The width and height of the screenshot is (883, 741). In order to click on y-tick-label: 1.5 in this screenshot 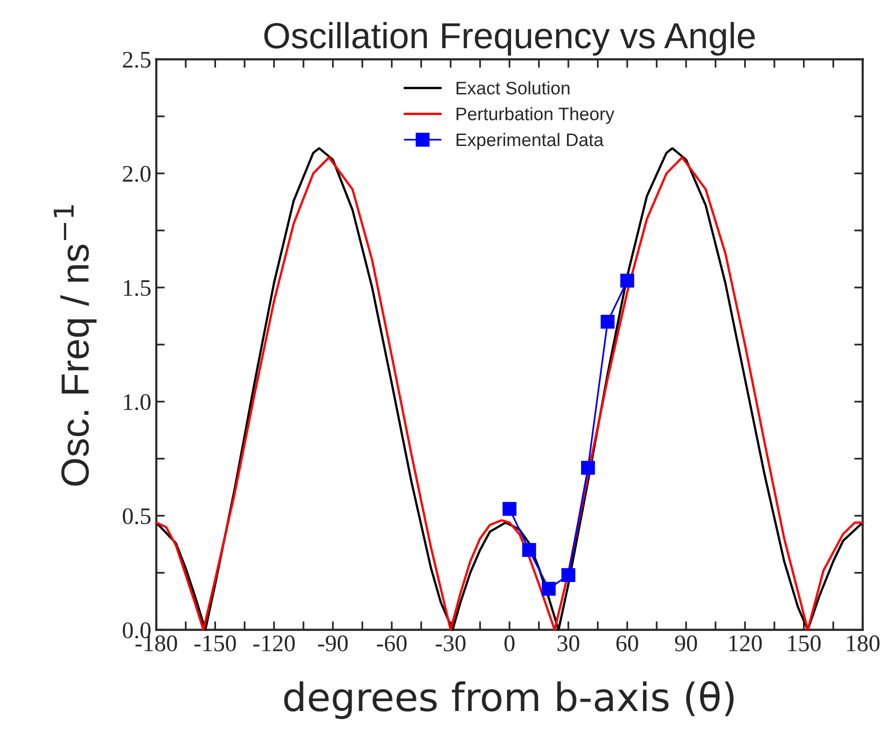, I will do `click(137, 288)`.